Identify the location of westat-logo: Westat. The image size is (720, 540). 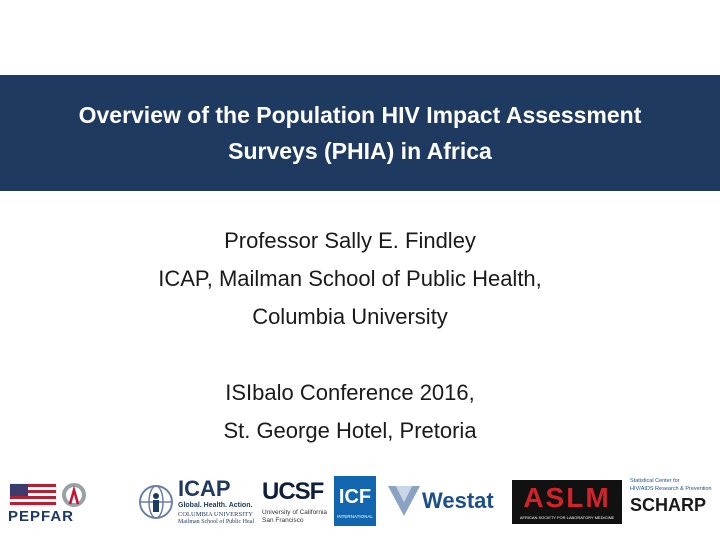
(445, 502).